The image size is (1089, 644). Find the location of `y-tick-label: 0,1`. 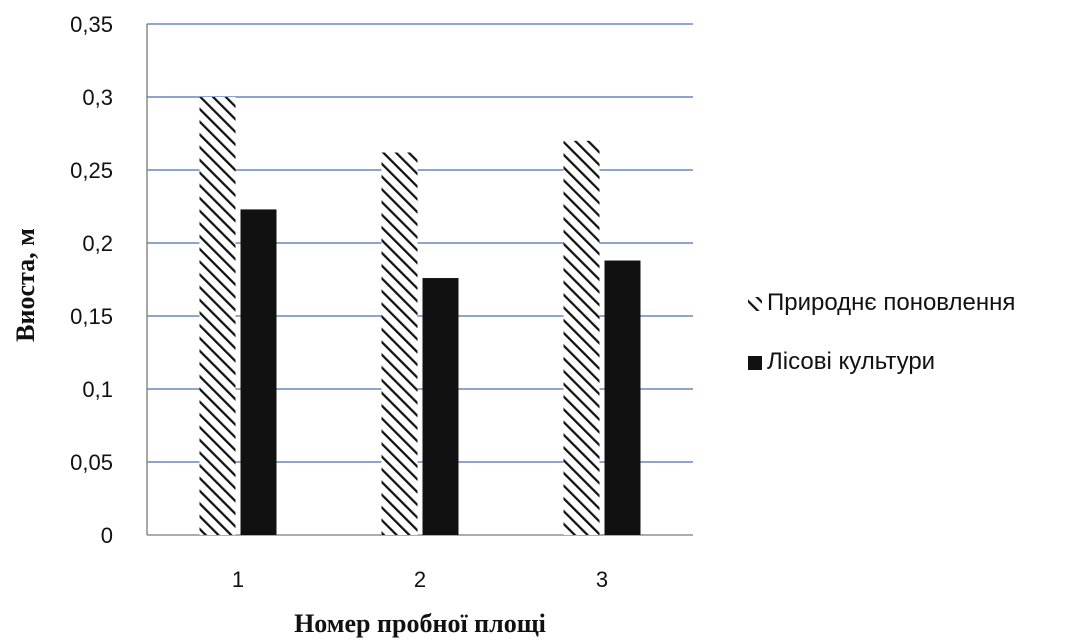

y-tick-label: 0,1 is located at coordinates (97, 389).